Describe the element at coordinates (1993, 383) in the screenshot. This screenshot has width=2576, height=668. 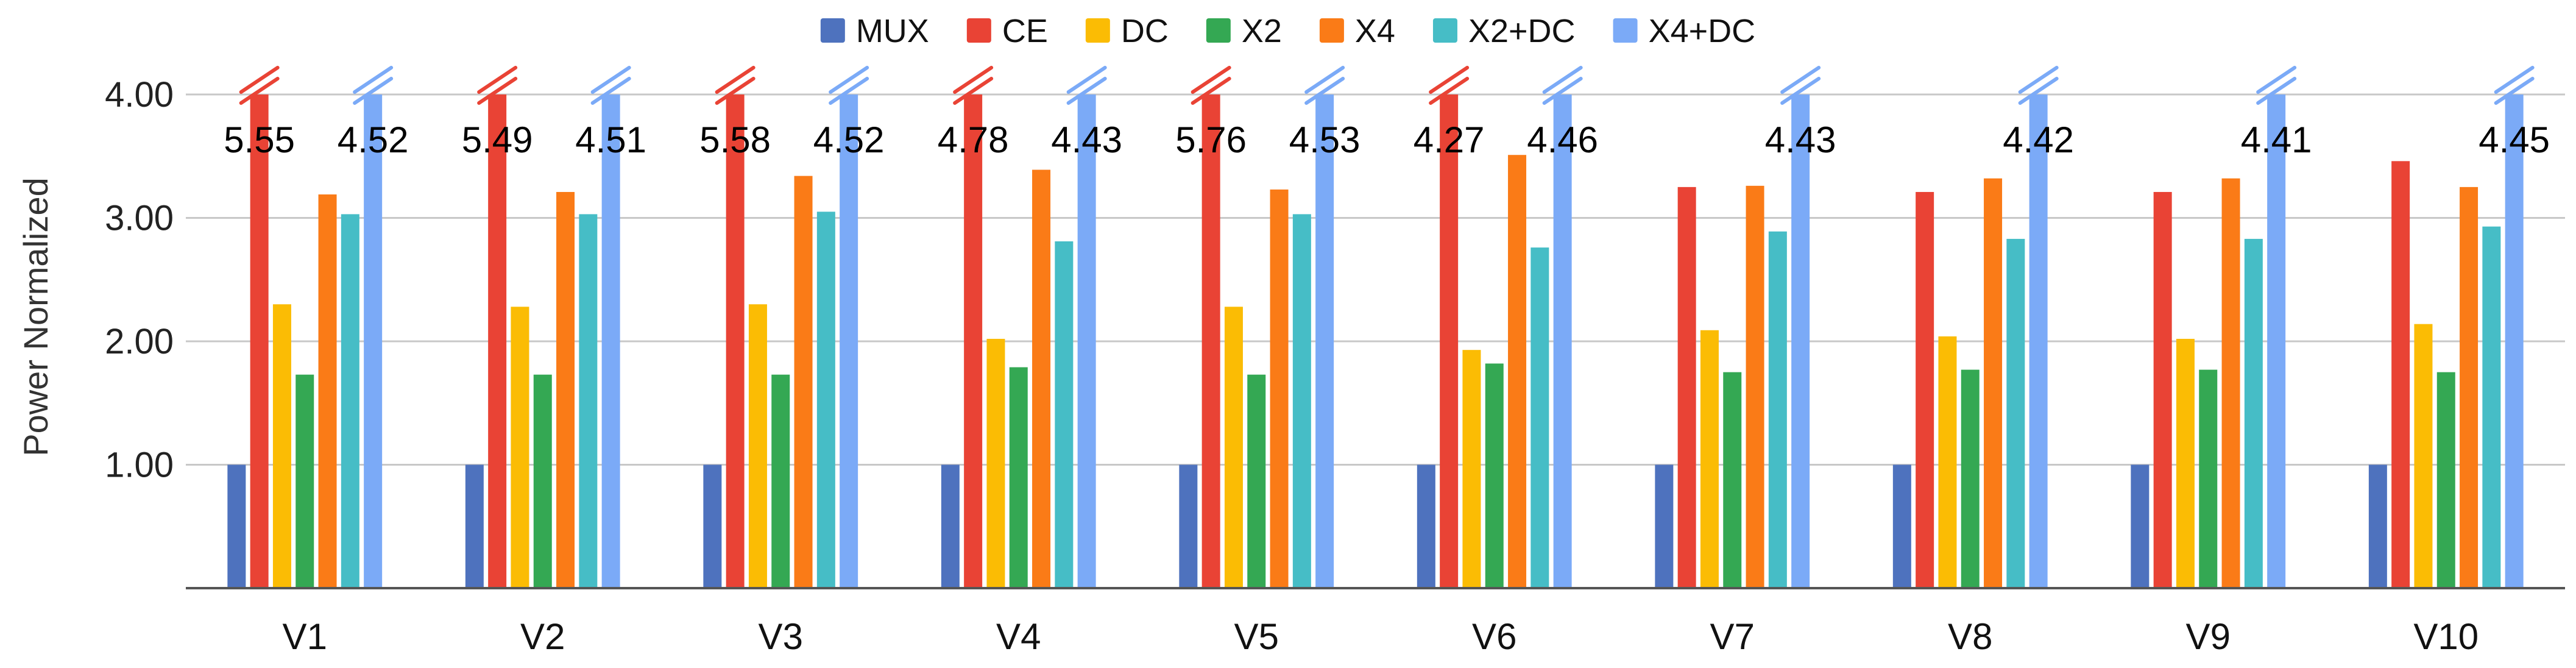
I see `bar-v8-x4` at that location.